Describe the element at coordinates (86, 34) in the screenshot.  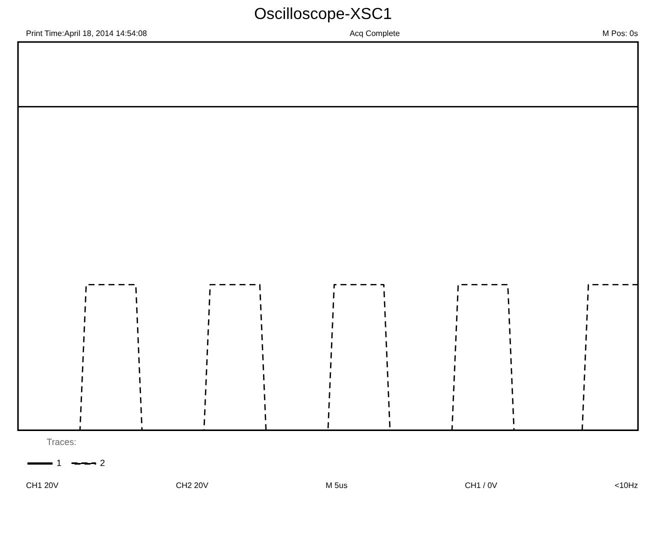
I see `text: Print Time:April 18, 2014 14:54:08` at that location.